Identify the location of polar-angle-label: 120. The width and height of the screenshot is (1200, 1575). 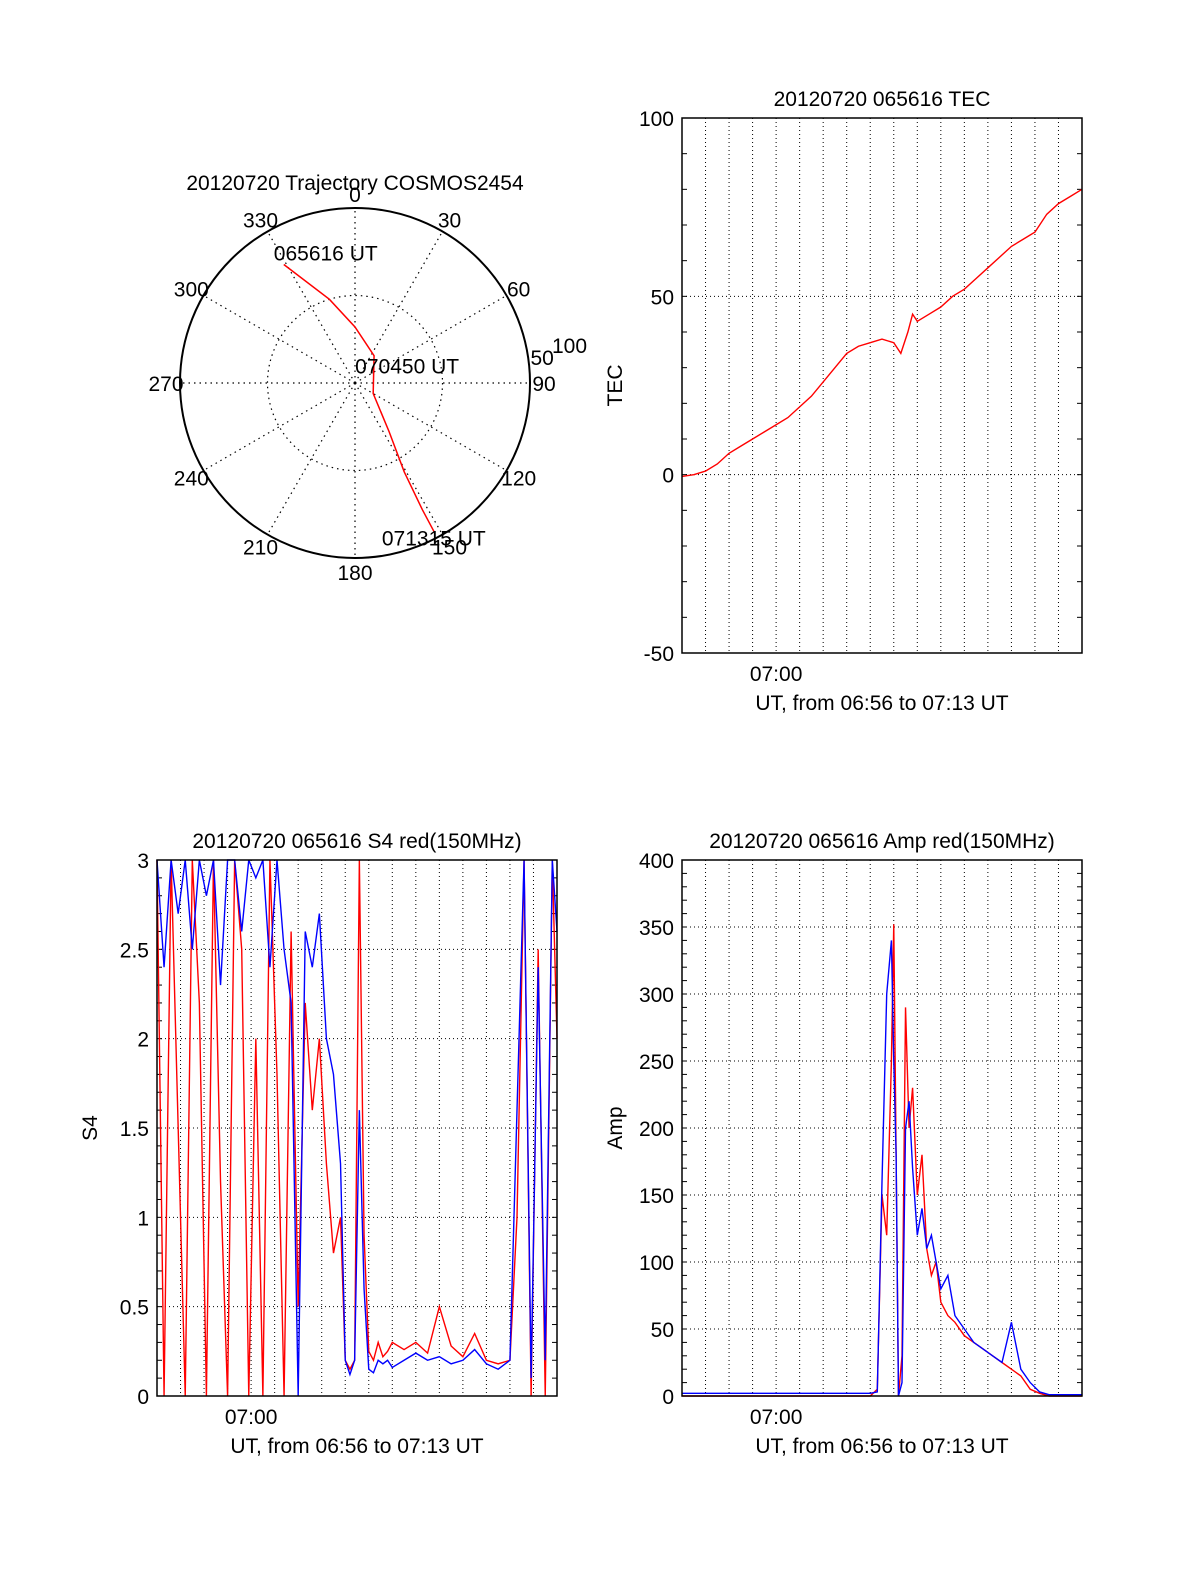
(518, 479).